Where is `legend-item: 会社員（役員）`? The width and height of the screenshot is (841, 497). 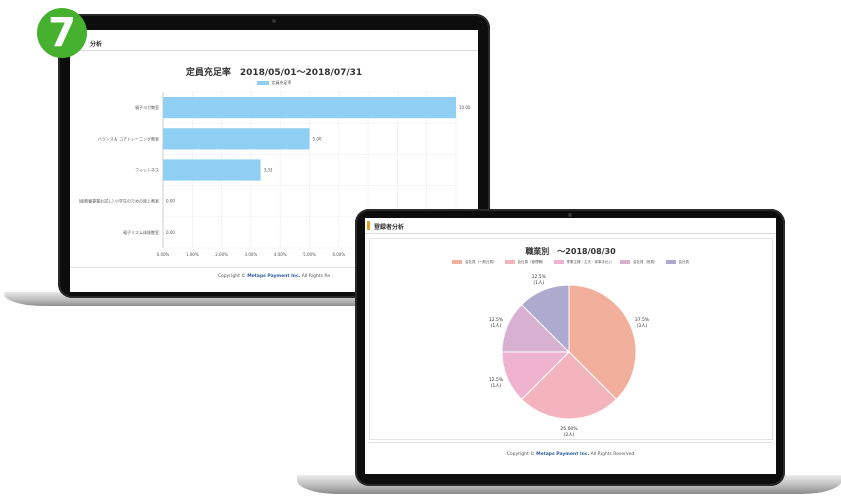
legend-item: 会社員（役員） is located at coordinates (639, 262).